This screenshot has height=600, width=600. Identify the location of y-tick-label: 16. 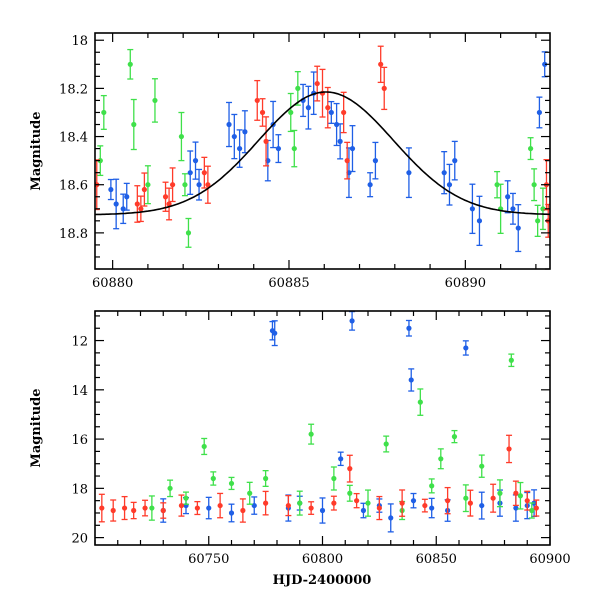
(79, 440).